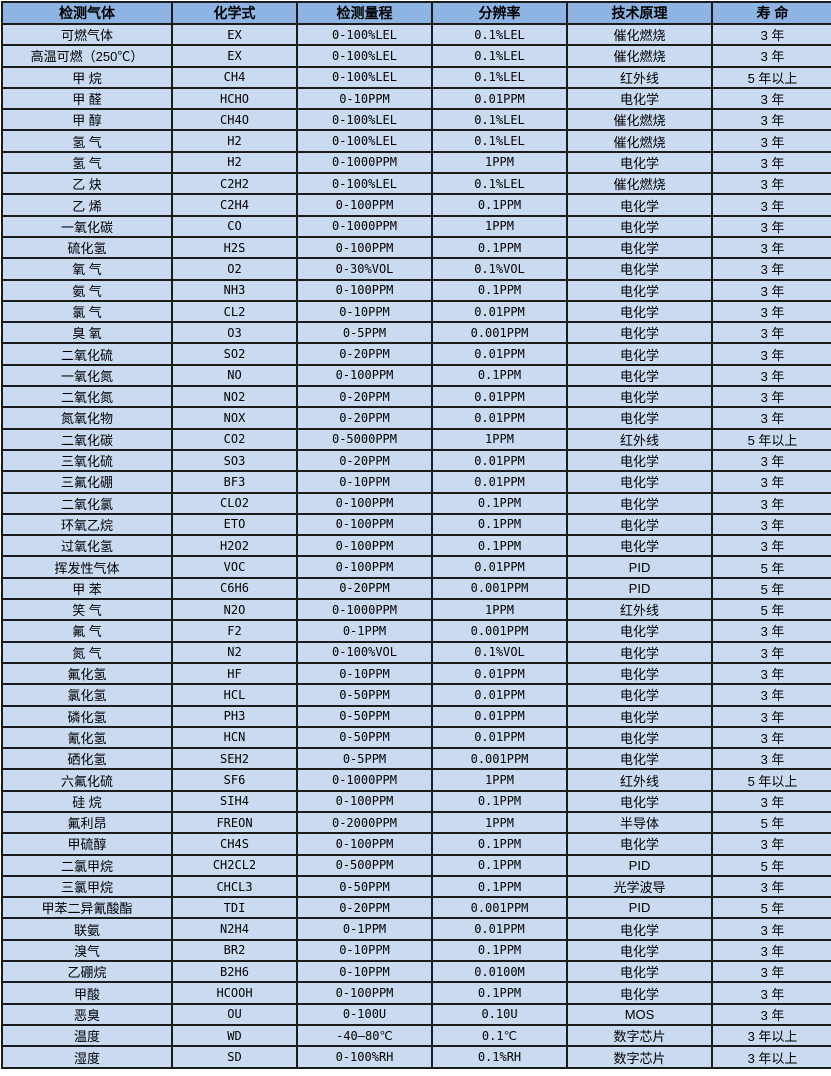  Describe the element at coordinates (234, 524) in the screenshot. I see `cell-chemical-formula: ETO` at that location.